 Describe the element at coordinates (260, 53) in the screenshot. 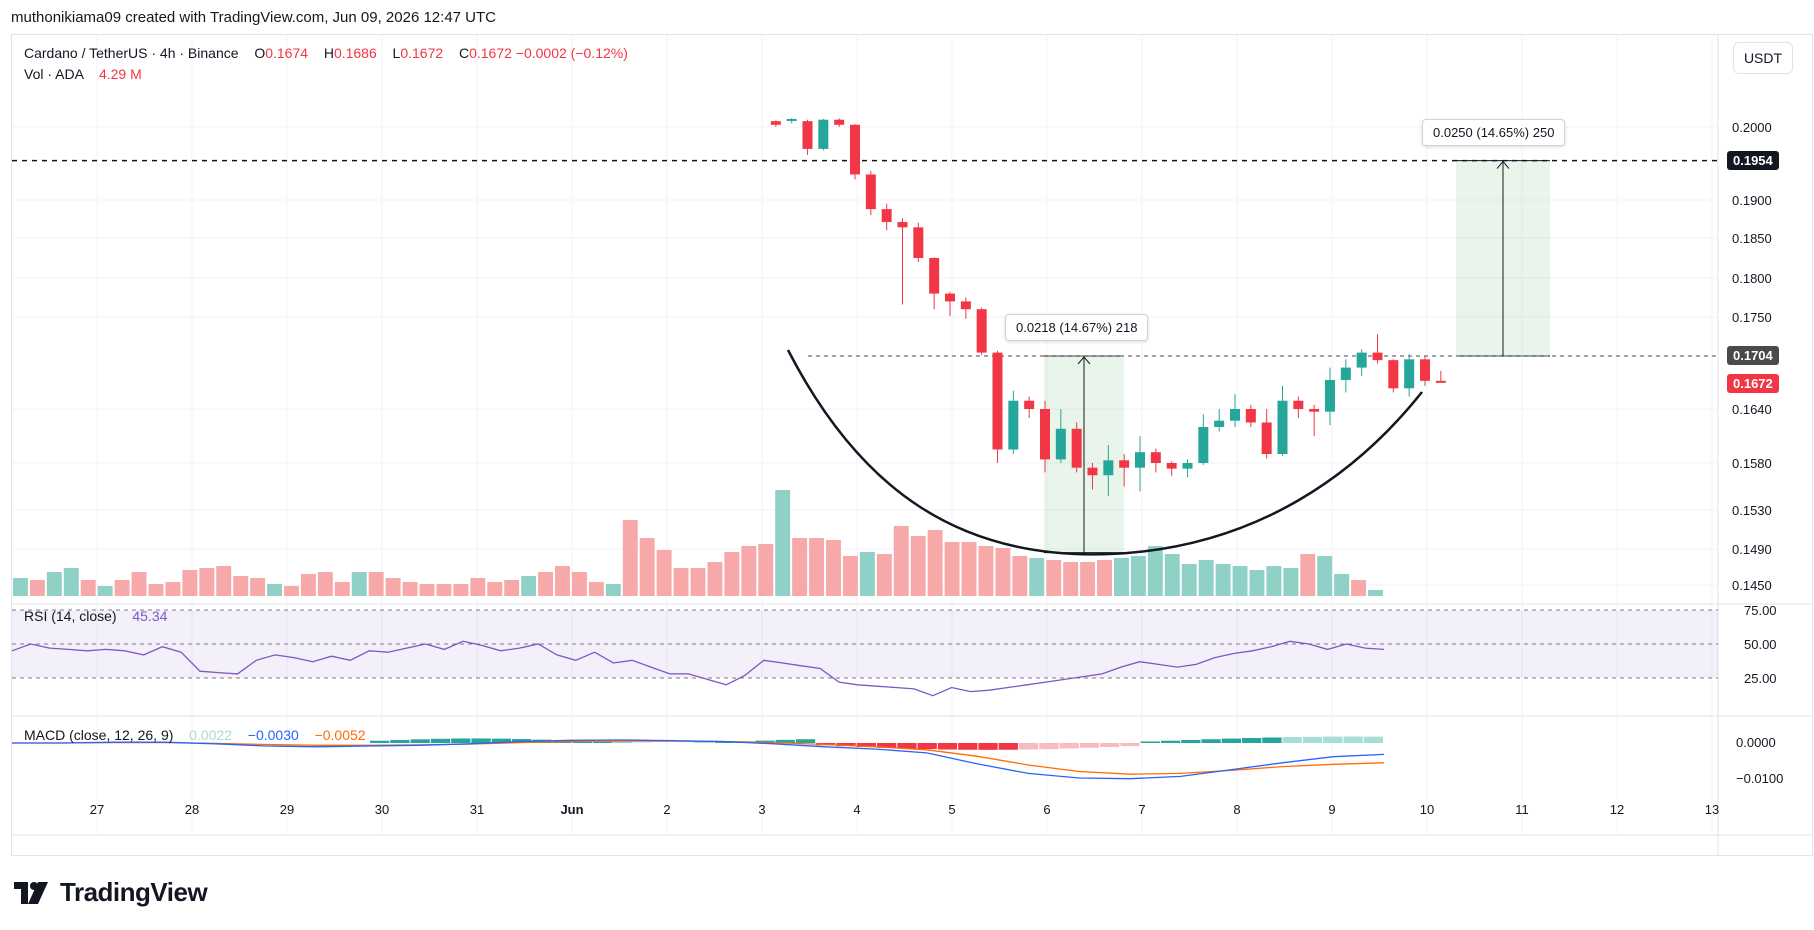

I see `open-label: O` at that location.